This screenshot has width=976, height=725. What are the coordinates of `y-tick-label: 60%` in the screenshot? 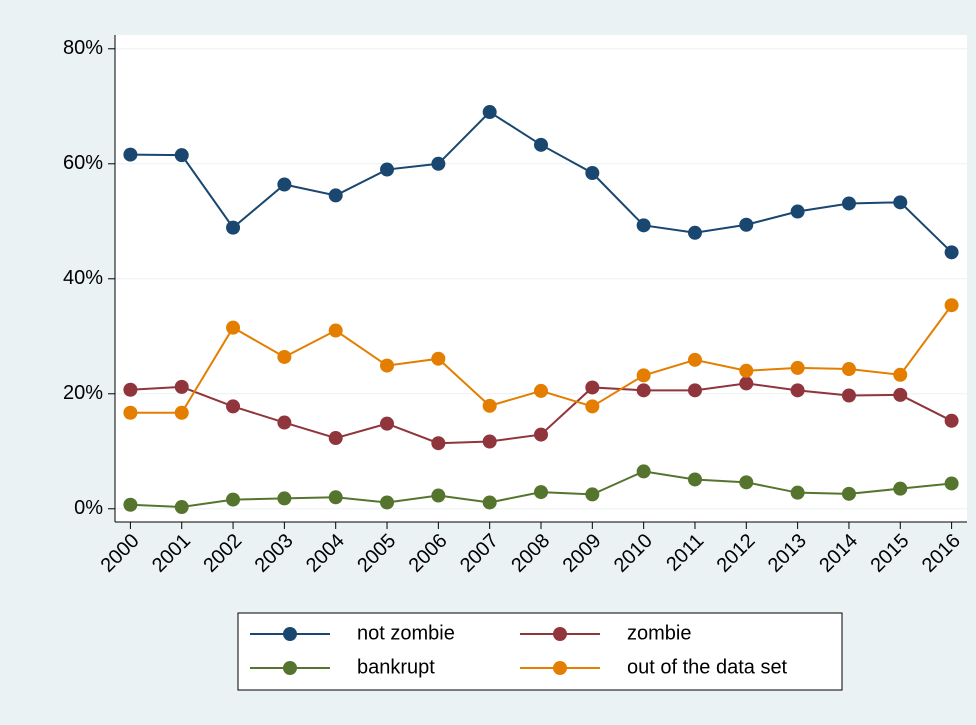 It's located at (83, 163).